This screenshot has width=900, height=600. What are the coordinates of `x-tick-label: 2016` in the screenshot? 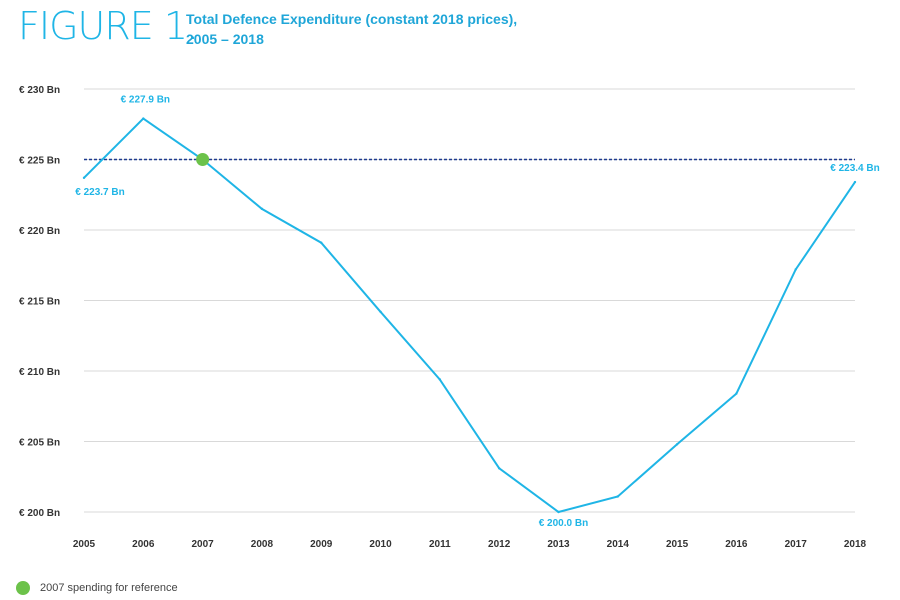 It's located at (736, 544).